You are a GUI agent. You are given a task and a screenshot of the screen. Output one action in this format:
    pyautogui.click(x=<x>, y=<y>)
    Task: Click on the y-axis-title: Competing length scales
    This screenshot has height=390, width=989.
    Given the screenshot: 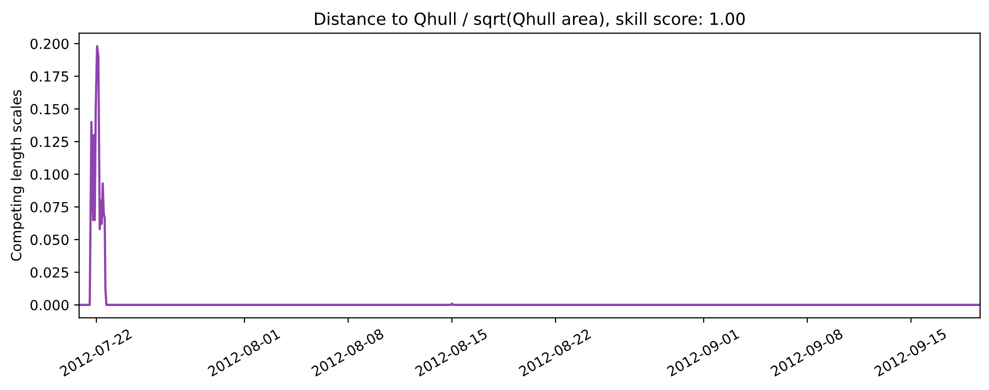 What is the action you would take?
    pyautogui.click(x=17, y=175)
    